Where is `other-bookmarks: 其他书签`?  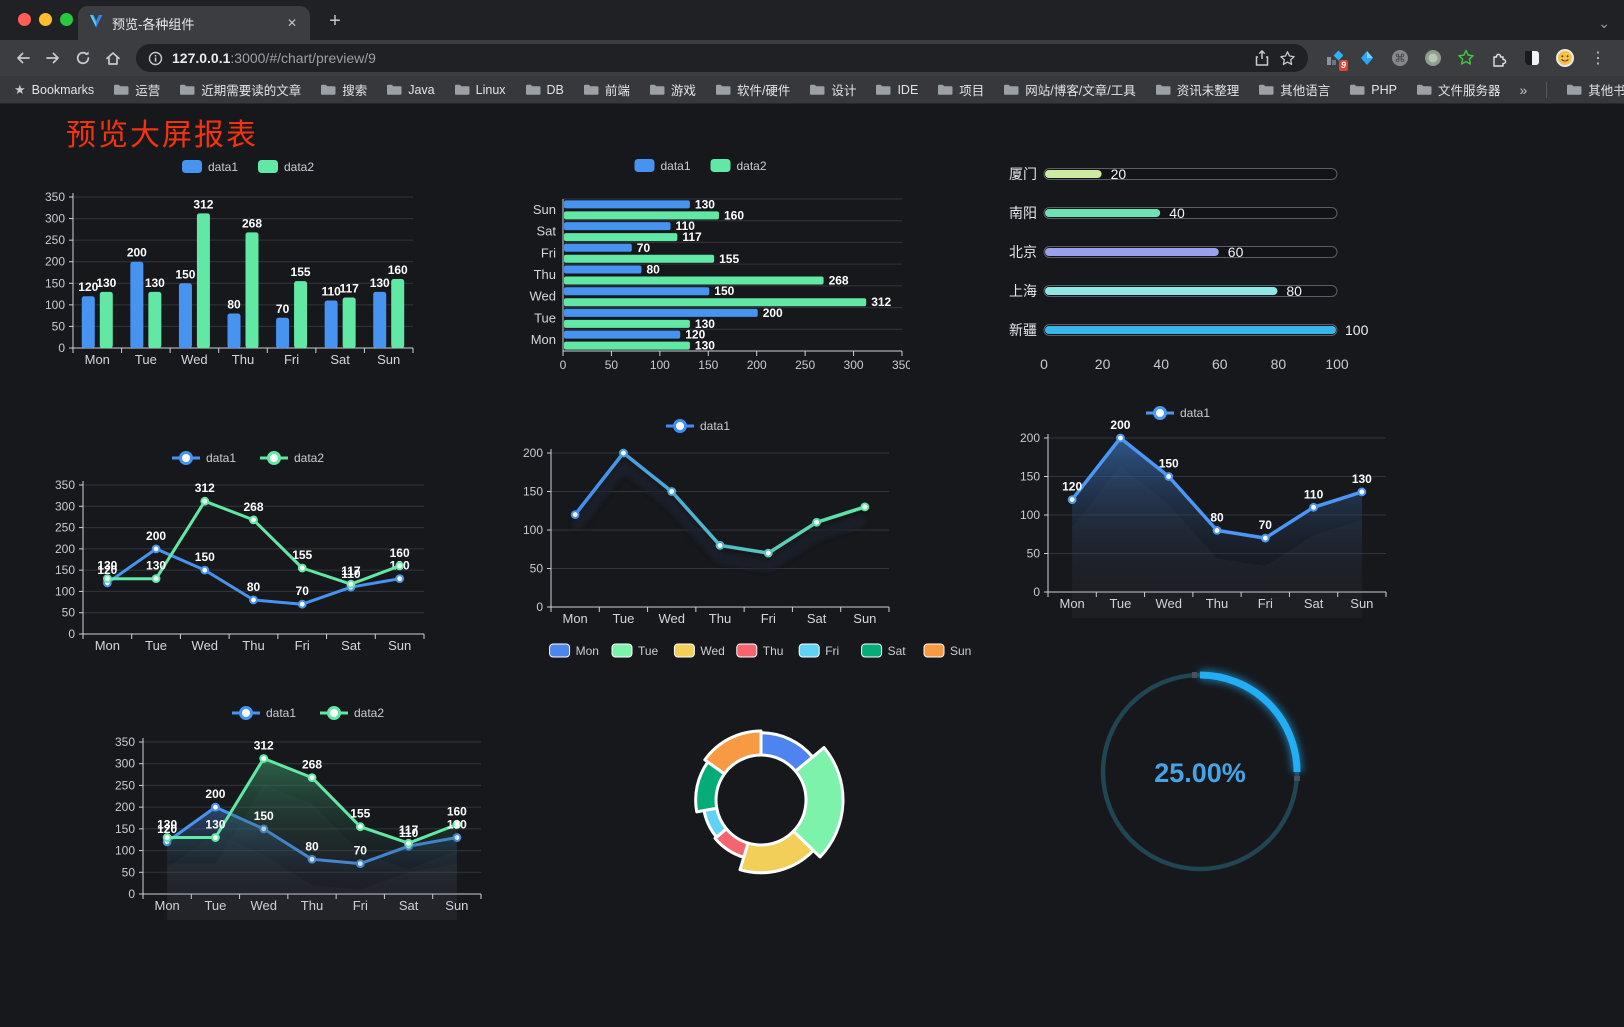
other-bookmarks: 其他书签 is located at coordinates (1595, 89).